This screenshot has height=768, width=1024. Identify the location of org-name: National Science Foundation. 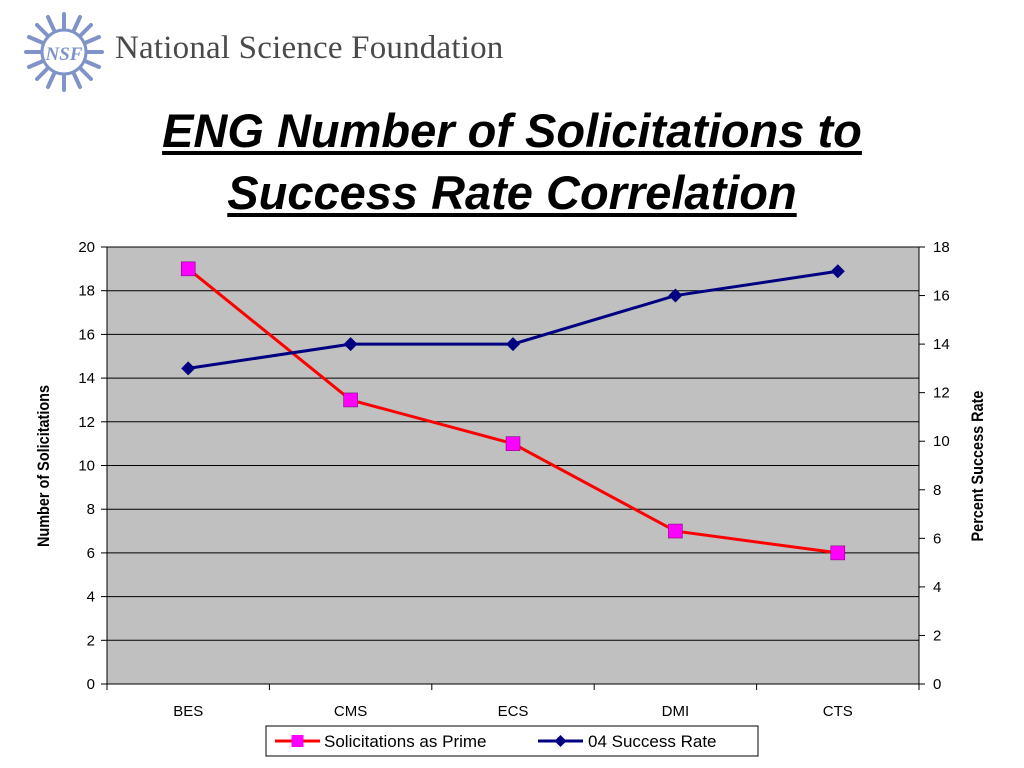
(309, 48).